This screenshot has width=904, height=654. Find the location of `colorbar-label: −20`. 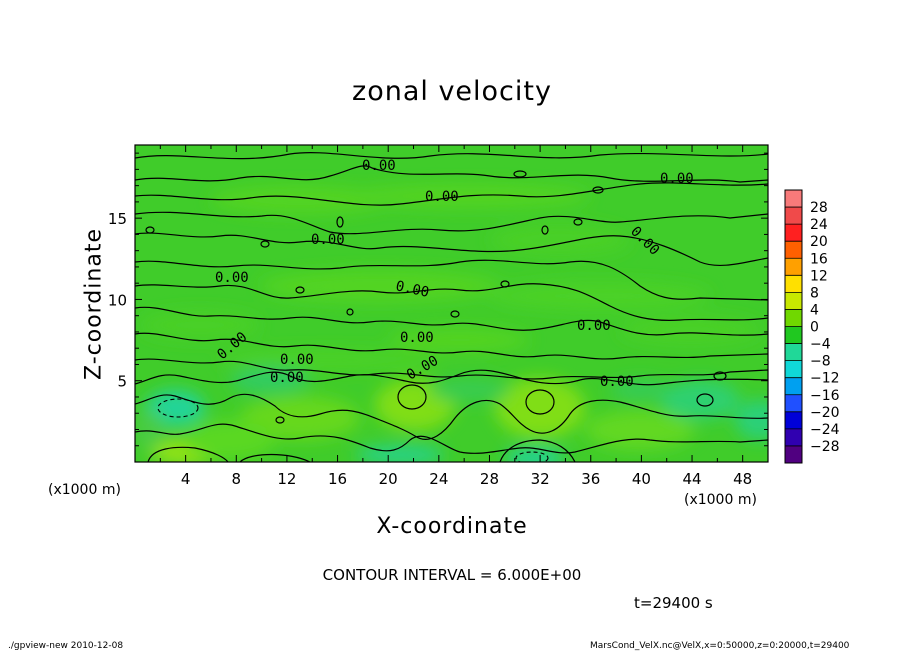

colorbar-label: −20 is located at coordinates (825, 413).